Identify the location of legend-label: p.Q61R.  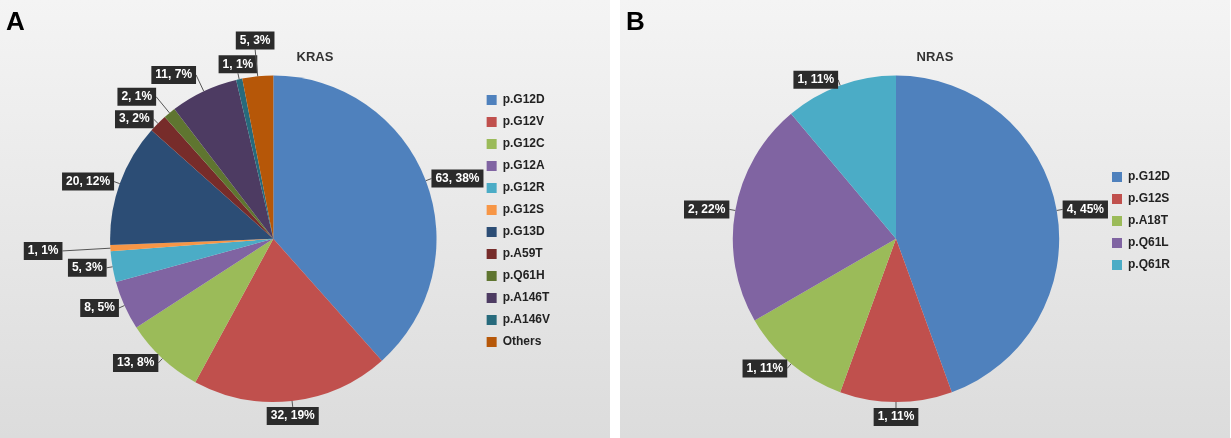
(1149, 264).